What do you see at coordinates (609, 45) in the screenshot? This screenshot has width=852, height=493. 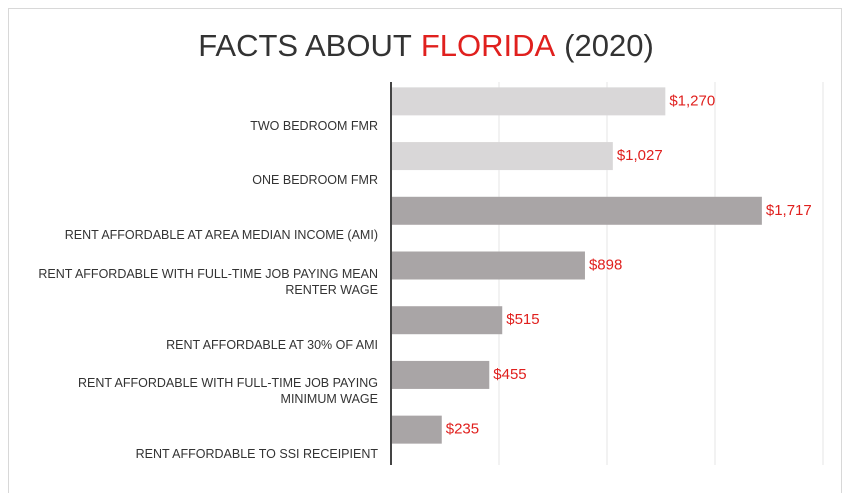 I see `title-part: (2020)` at bounding box center [609, 45].